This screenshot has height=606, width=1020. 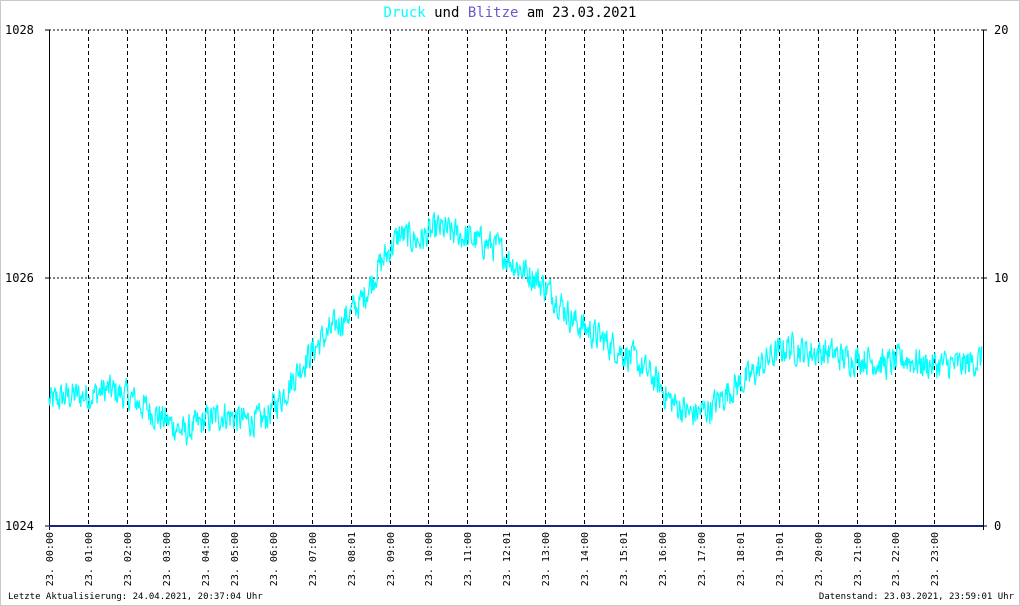 What do you see at coordinates (780, 559) in the screenshot?
I see `x-tick-label: 23. 19:01` at bounding box center [780, 559].